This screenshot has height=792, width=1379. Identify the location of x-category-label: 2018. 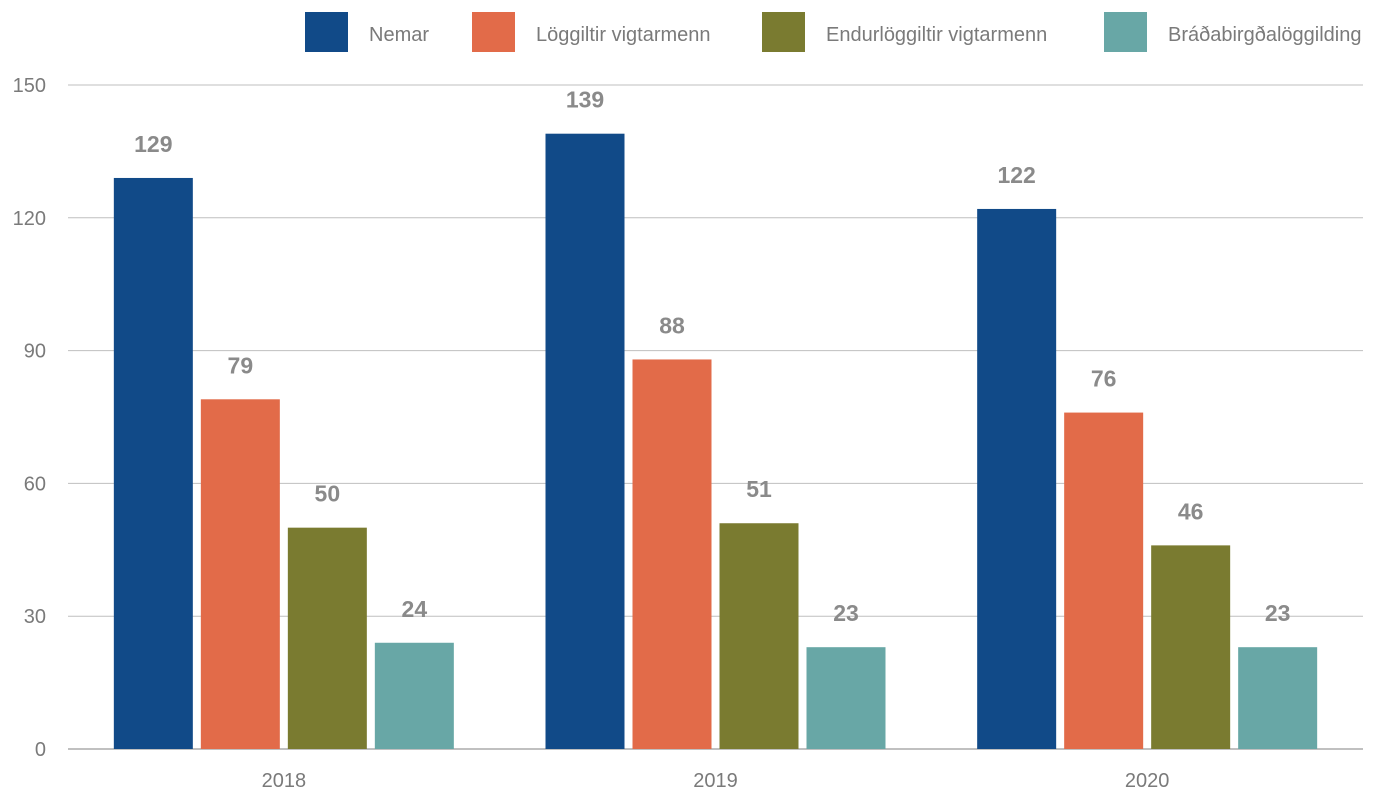
(284, 781).